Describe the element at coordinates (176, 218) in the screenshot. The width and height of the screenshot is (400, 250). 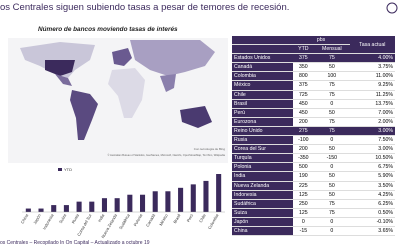
I see `x-tick-label: Brasil` at that location.